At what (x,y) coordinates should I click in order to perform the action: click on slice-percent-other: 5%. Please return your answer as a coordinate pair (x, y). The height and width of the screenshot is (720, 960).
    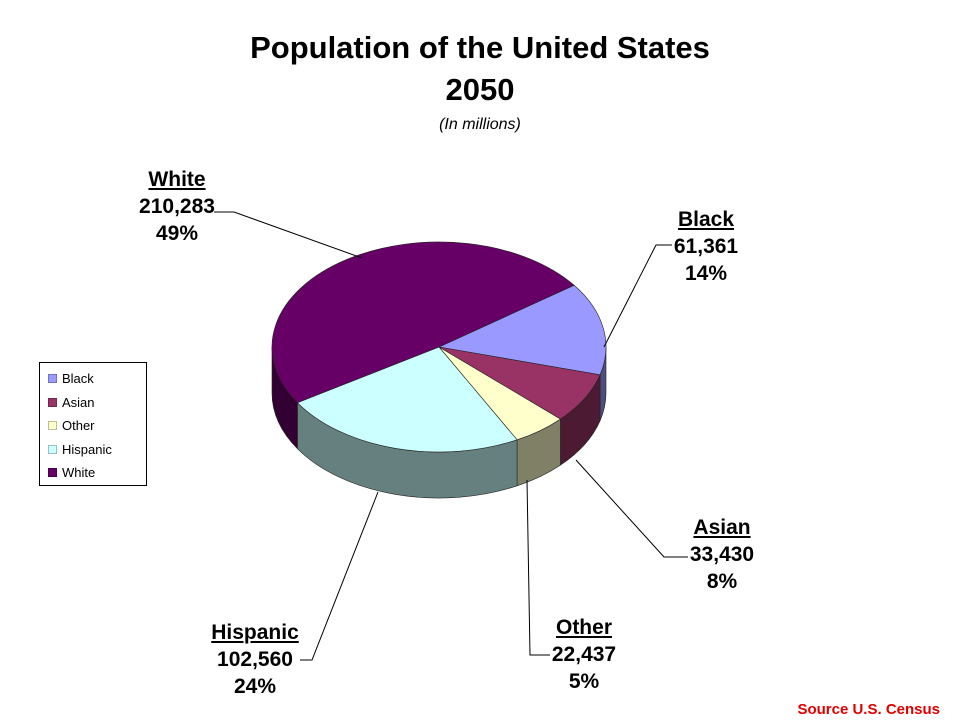
    Looking at the image, I should click on (584, 681).